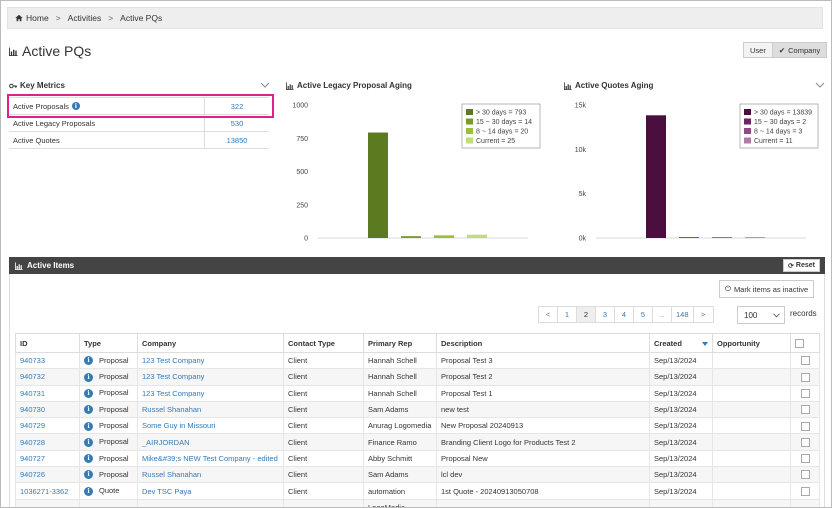 This screenshot has width=832, height=508. What do you see at coordinates (47, 491) in the screenshot?
I see `row-id-link: 1036271-3362` at bounding box center [47, 491].